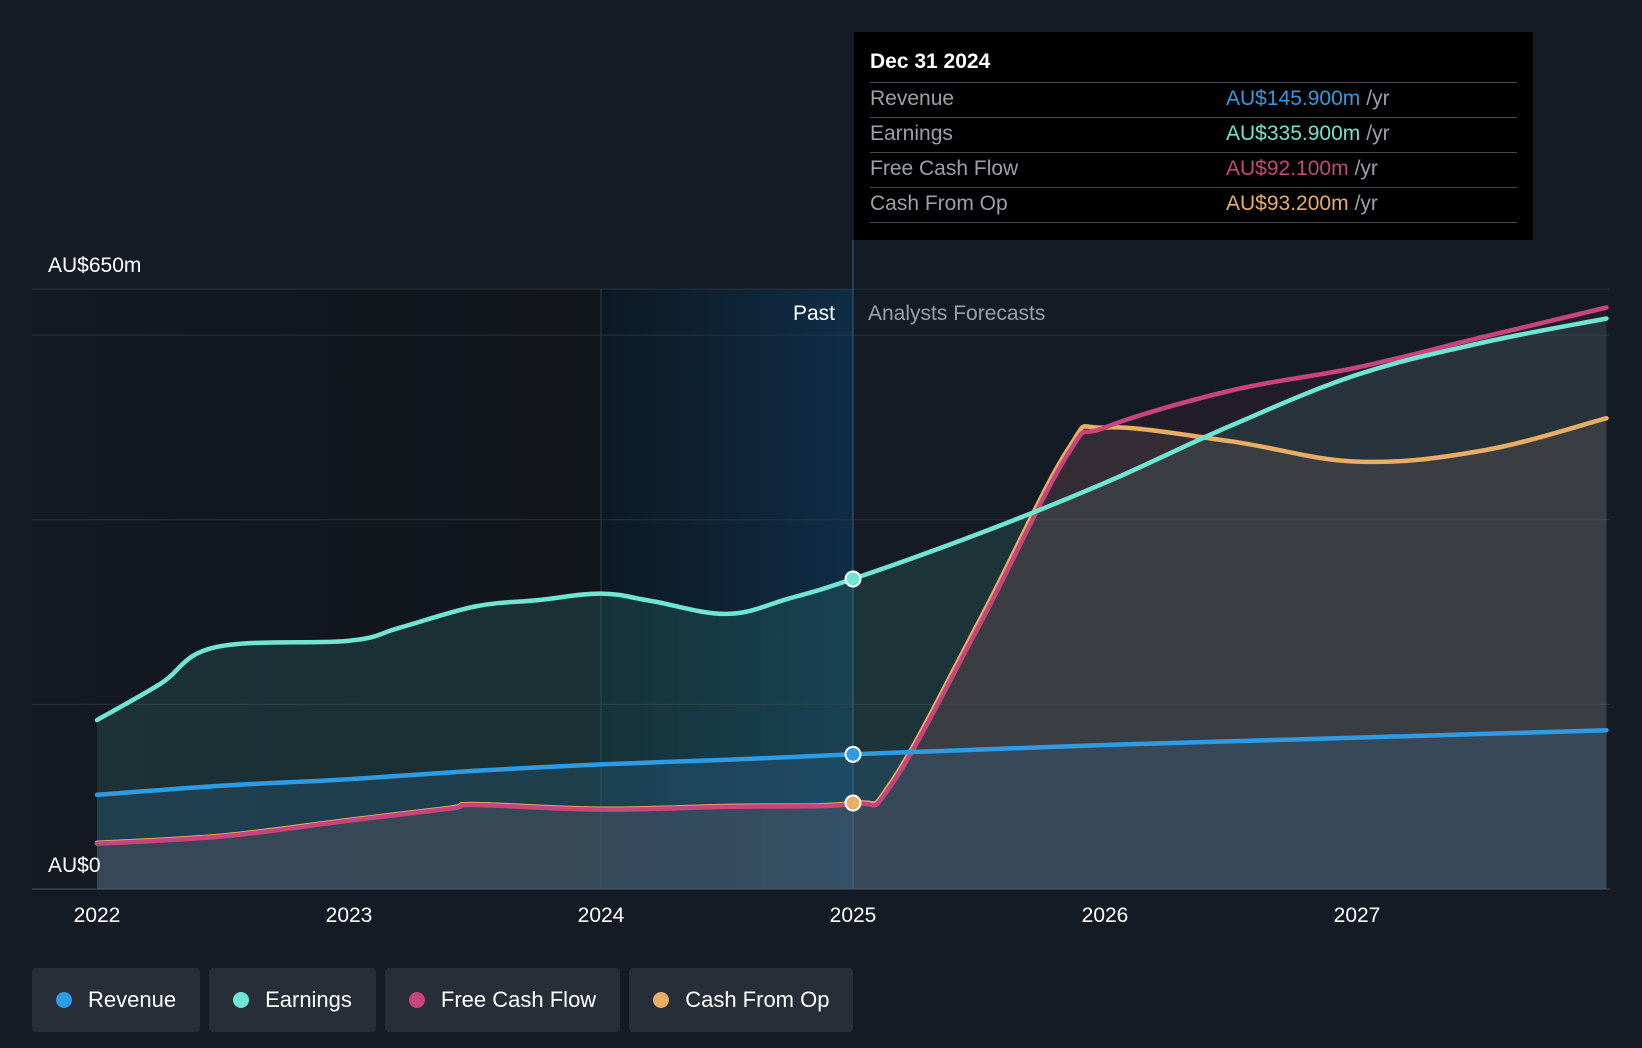 The width and height of the screenshot is (1642, 1048). Describe the element at coordinates (912, 98) in the screenshot. I see `tooltip-label: Revenue` at that location.